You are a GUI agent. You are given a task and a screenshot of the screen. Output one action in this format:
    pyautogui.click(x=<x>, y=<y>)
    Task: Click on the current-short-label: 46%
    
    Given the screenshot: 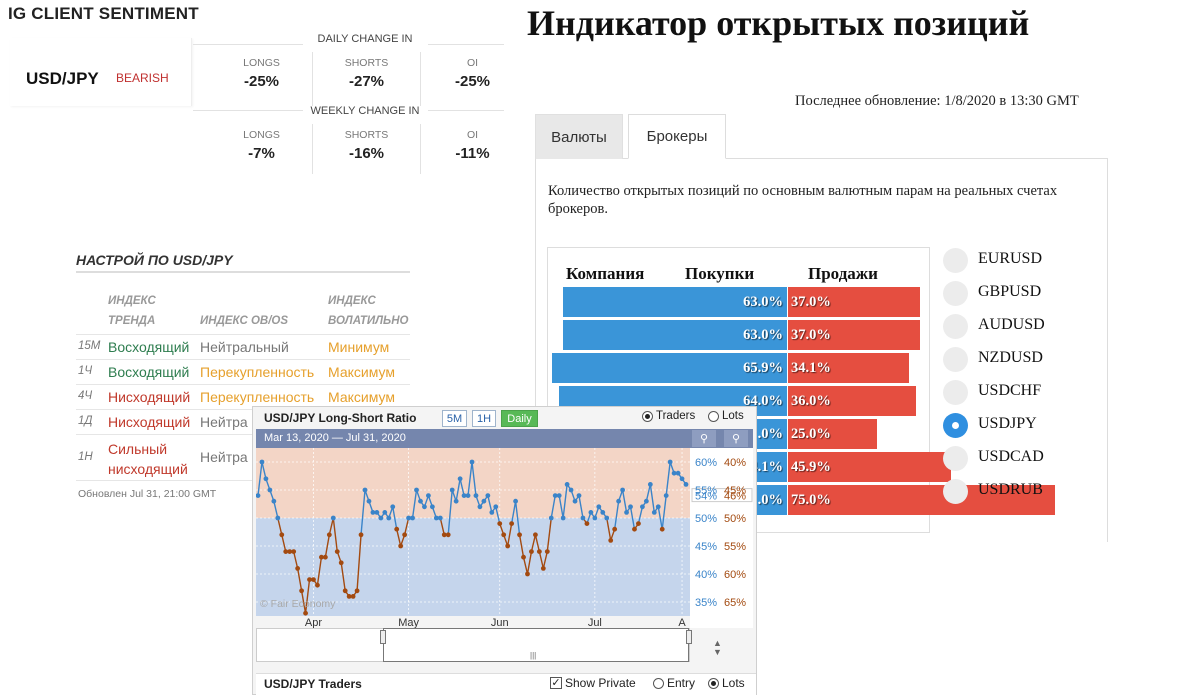 What is the action you would take?
    pyautogui.click(x=735, y=497)
    